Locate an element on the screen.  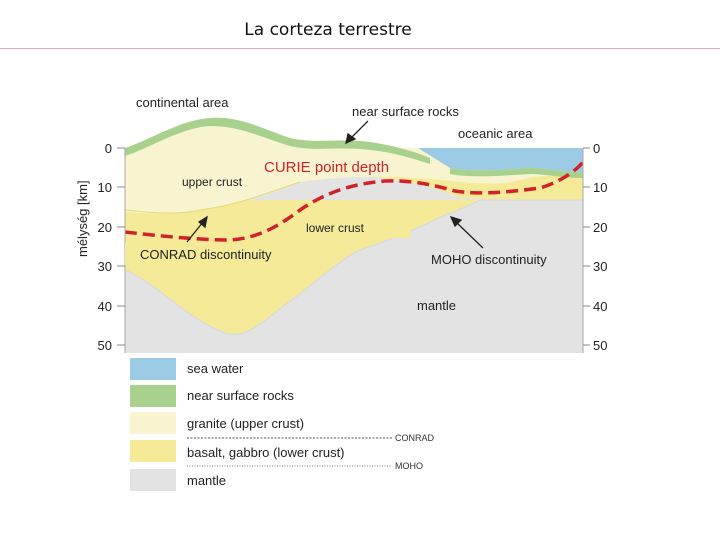
lower-crust-label-bg is located at coordinates (356, 228).